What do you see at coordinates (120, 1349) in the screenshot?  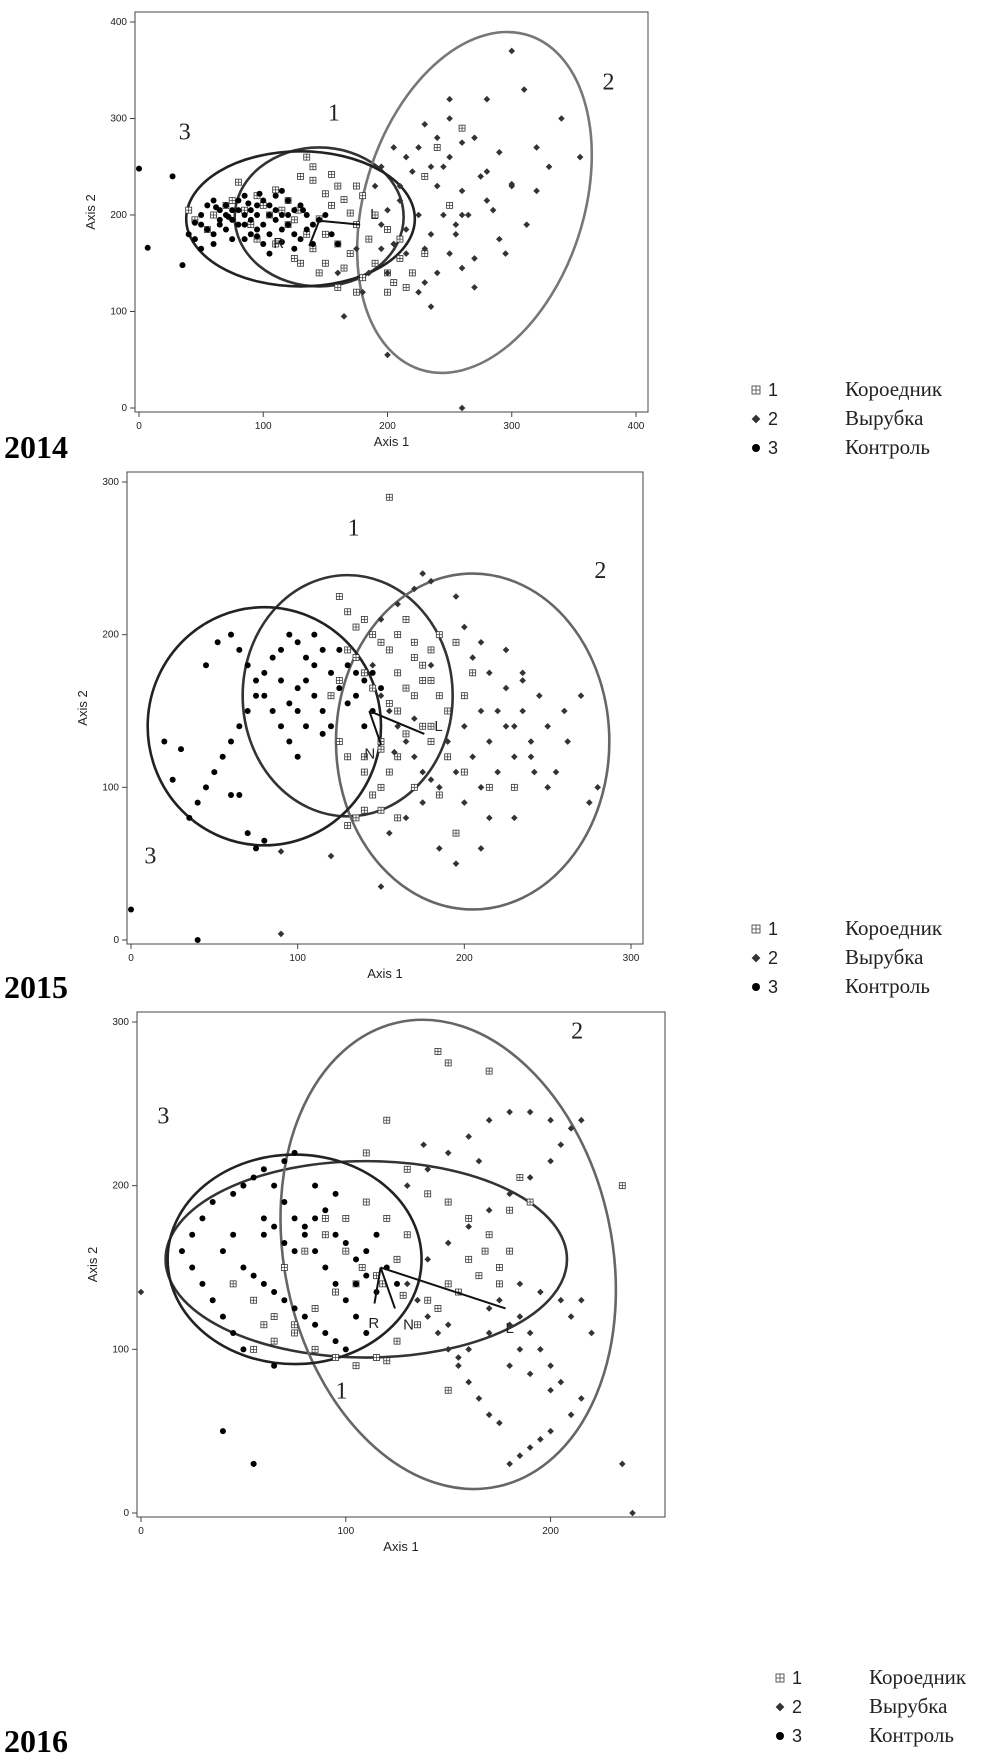 I see `y-tick-label: 100` at bounding box center [120, 1349].